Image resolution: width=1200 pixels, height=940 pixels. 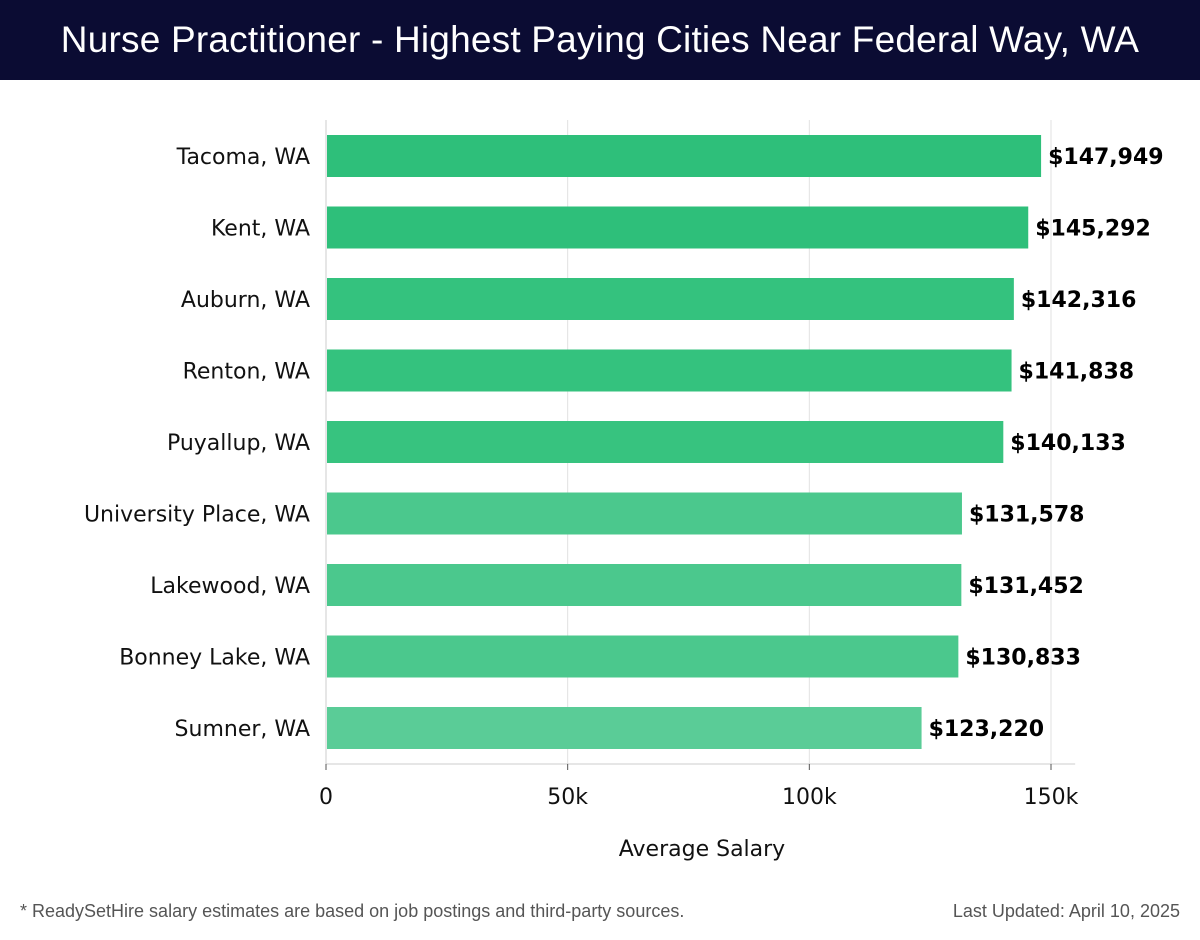 What do you see at coordinates (197, 515) in the screenshot?
I see `category-label: University Place, WA` at bounding box center [197, 515].